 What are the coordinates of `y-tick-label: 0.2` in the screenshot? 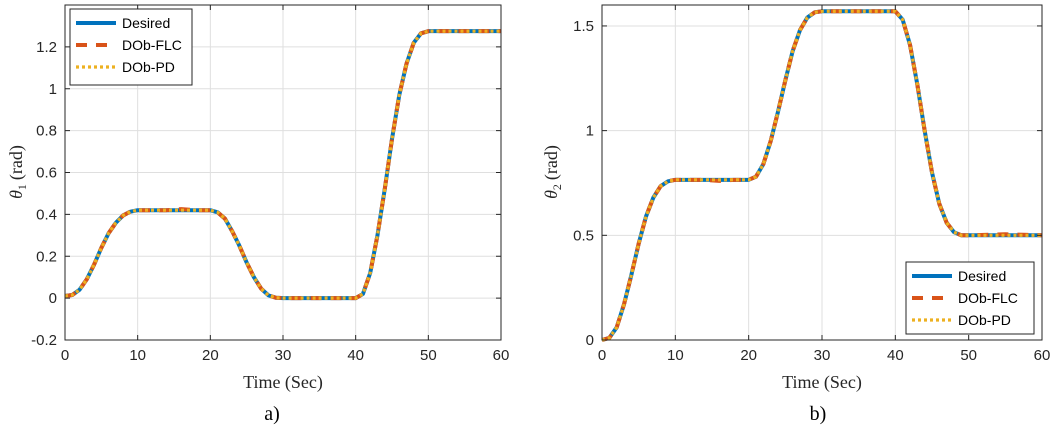 It's located at (46, 256).